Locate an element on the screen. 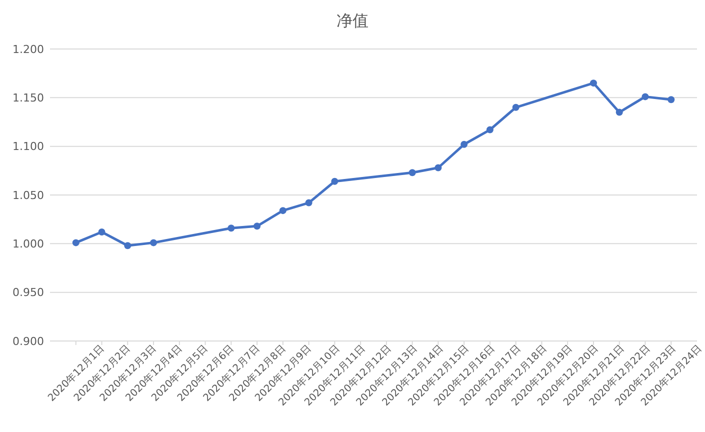  y-tick-label: 1.200 is located at coordinates (28, 49).